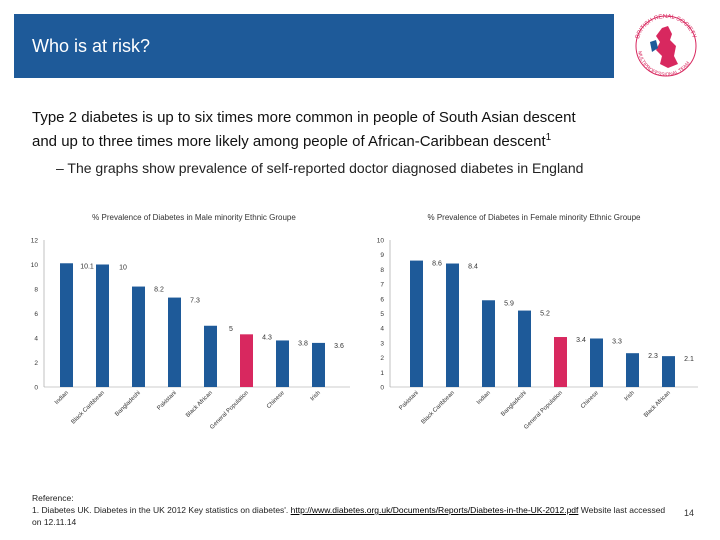  What do you see at coordinates (548, 137) in the screenshot?
I see `citation-superscript: 1` at bounding box center [548, 137].